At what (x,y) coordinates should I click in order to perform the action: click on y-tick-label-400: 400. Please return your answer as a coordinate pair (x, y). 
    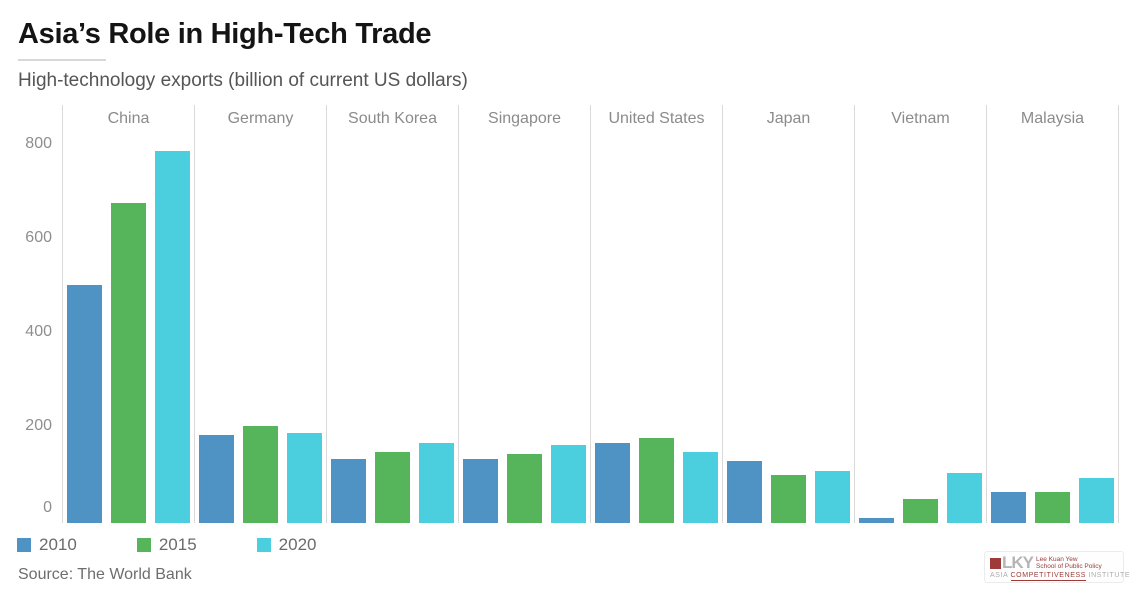
    Looking at the image, I should click on (38, 331).